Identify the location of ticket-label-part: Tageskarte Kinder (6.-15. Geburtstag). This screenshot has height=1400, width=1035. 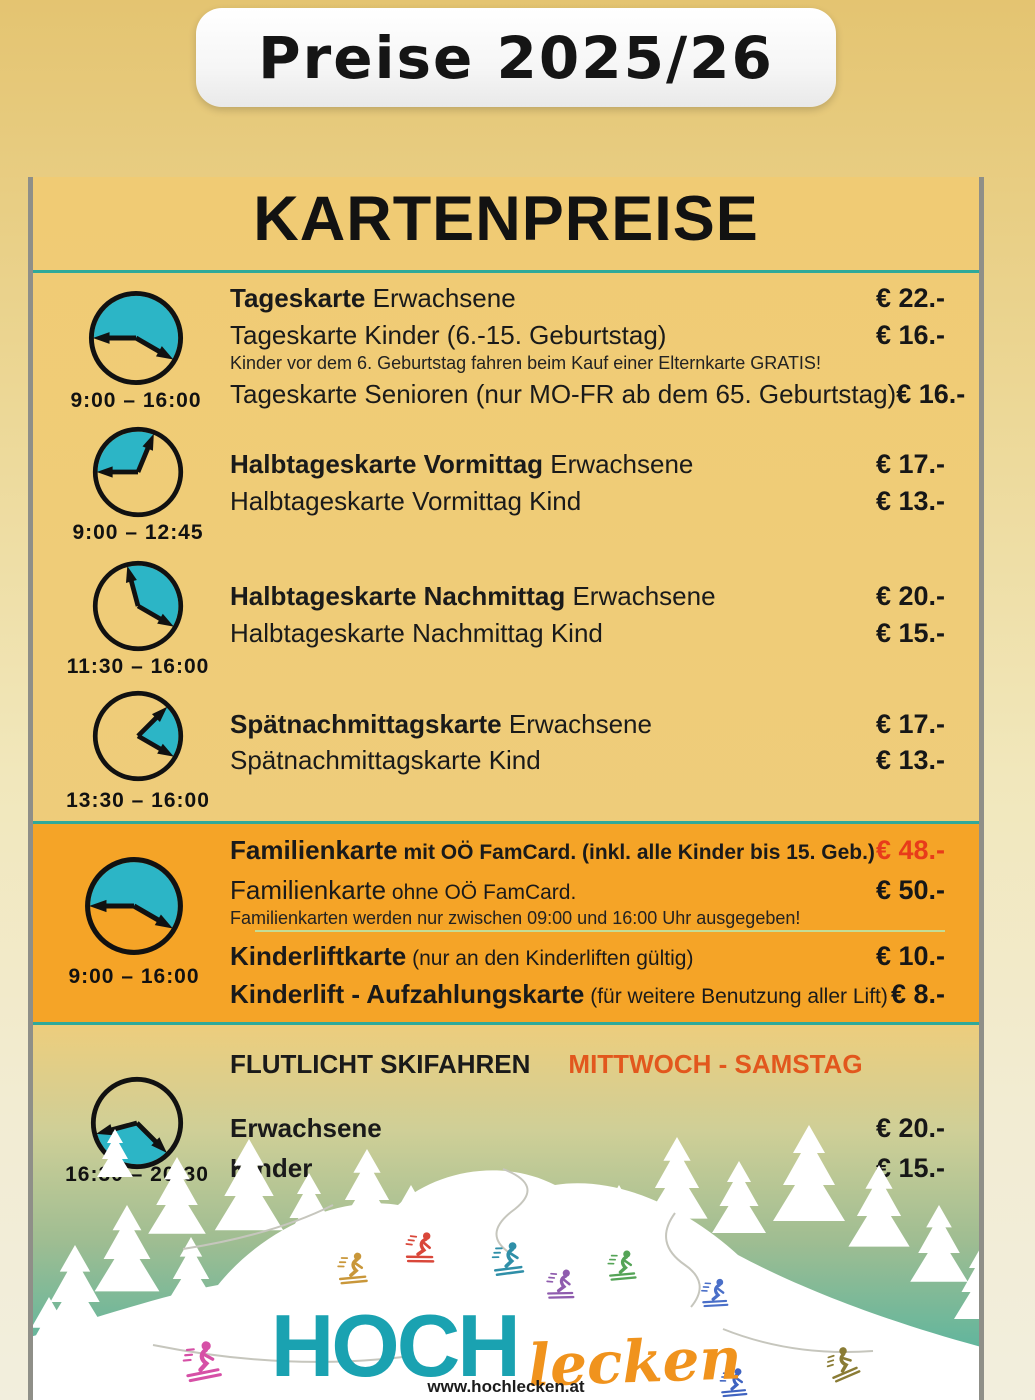
(448, 335).